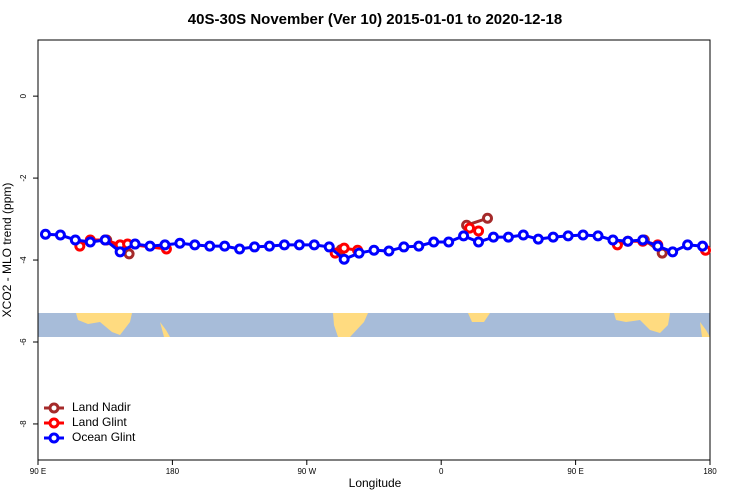  I want to click on y-tick-label: 0, so click(23, 95).